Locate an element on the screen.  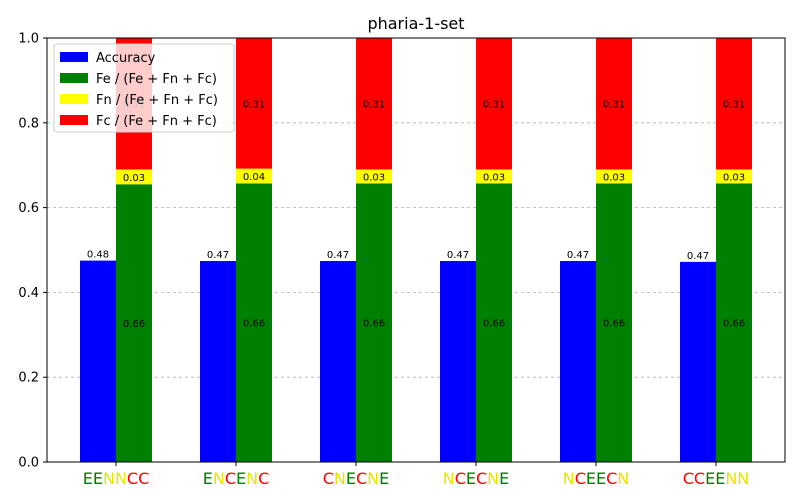
y-tick-label: 0.2 is located at coordinates (28, 378).